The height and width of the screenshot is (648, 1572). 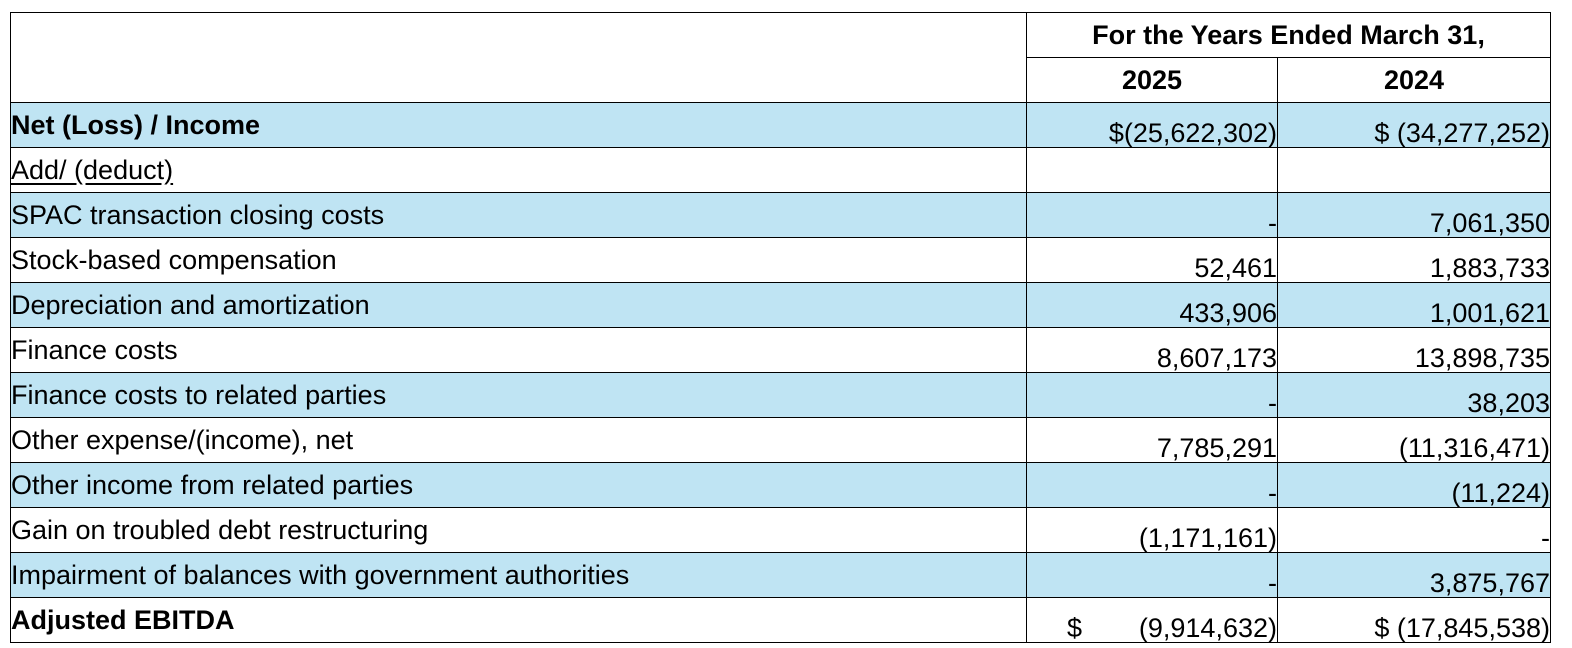 What do you see at coordinates (92, 169) in the screenshot?
I see `adjust-label: Add/ (deduct)` at bounding box center [92, 169].